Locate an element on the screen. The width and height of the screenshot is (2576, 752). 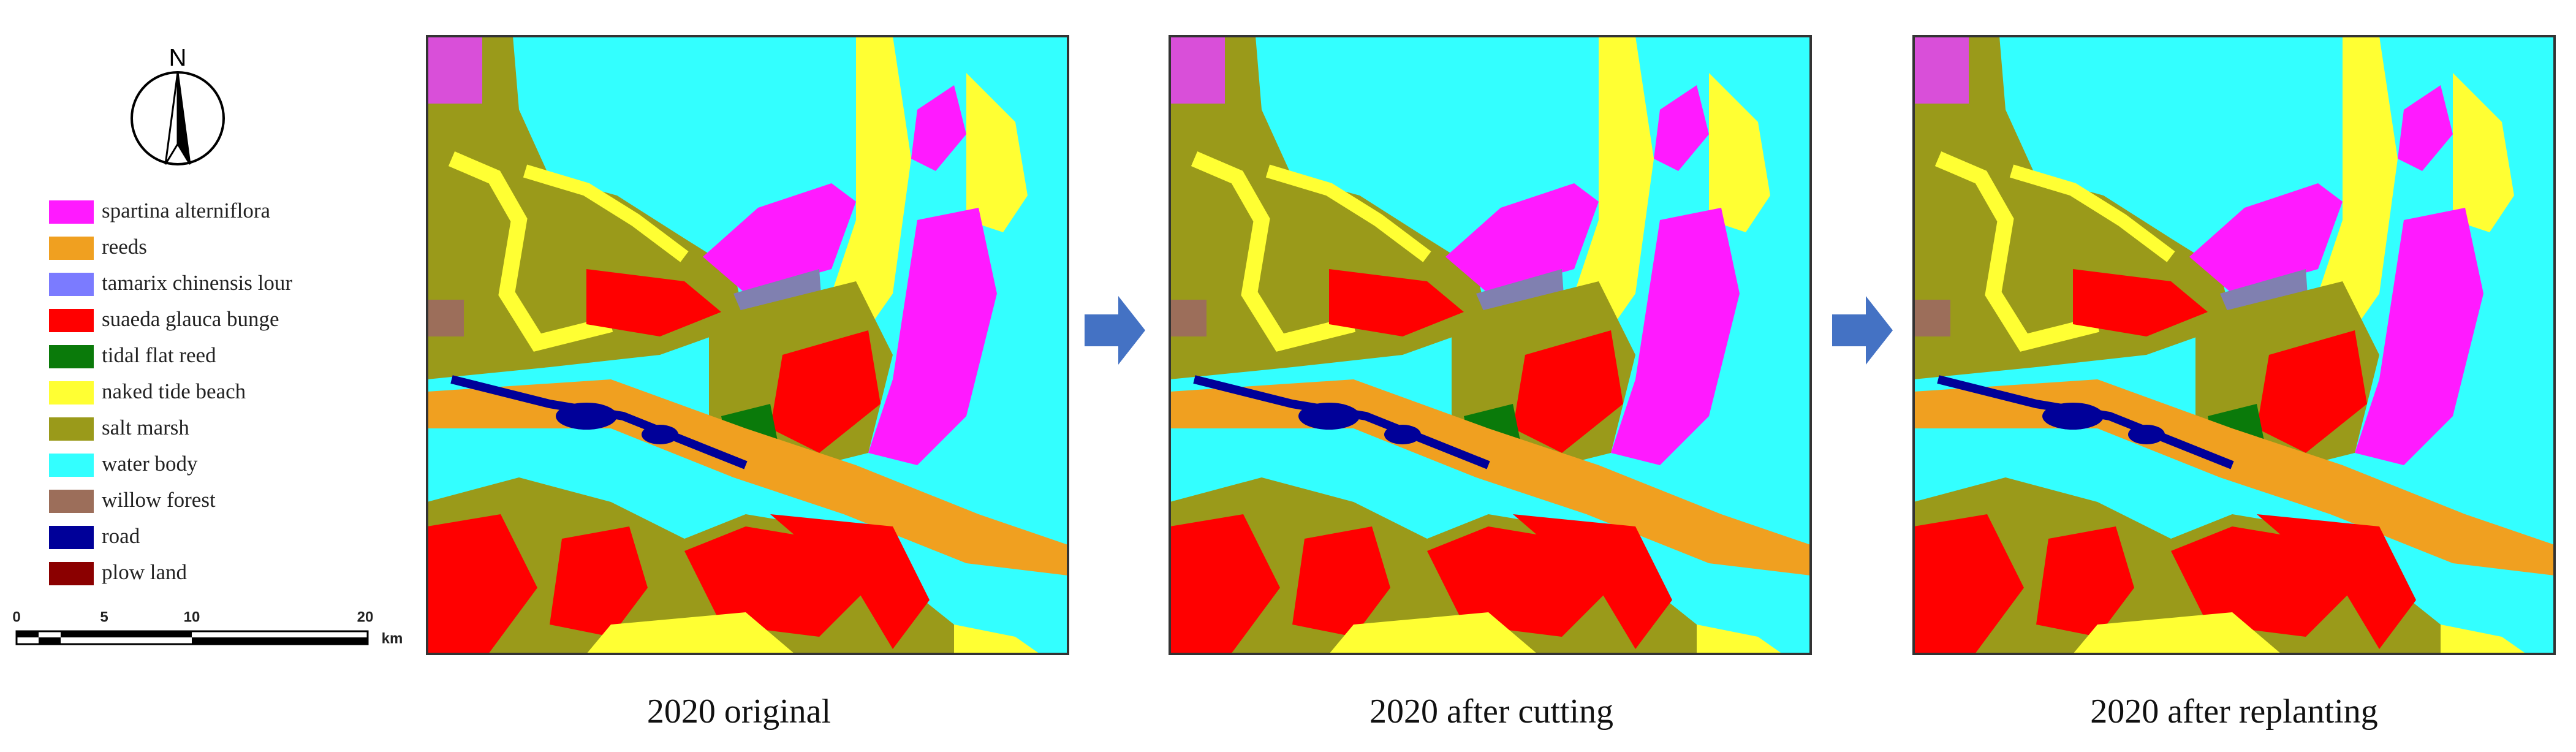
panel-caption: 2020 after cutting is located at coordinates (1491, 712).